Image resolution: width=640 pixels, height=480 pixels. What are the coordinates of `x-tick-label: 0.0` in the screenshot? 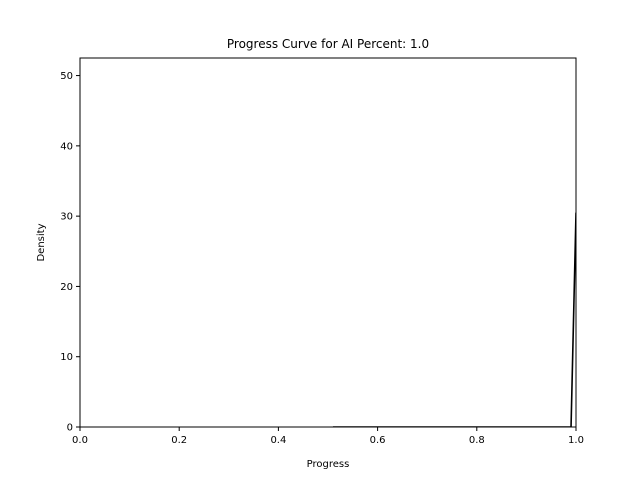 It's located at (80, 440).